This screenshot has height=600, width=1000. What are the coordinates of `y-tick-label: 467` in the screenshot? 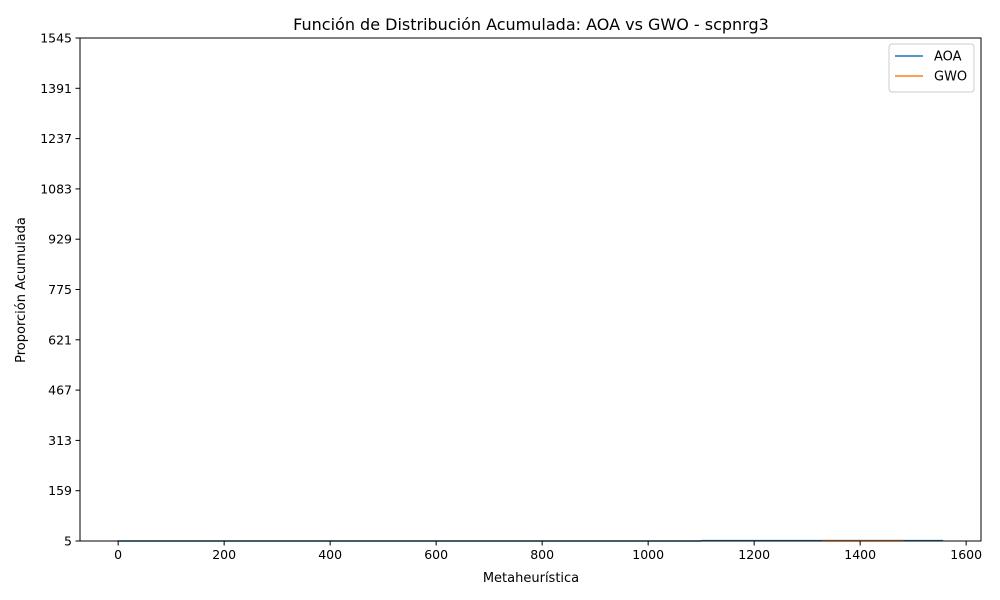 It's located at (60, 390).